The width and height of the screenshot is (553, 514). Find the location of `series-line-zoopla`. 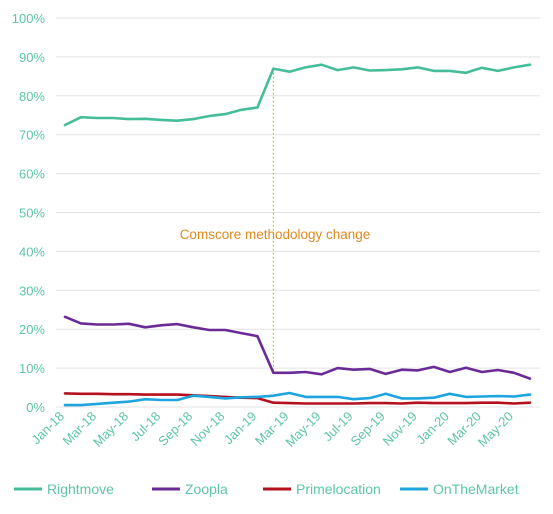

series-line-zoopla is located at coordinates (297, 347).